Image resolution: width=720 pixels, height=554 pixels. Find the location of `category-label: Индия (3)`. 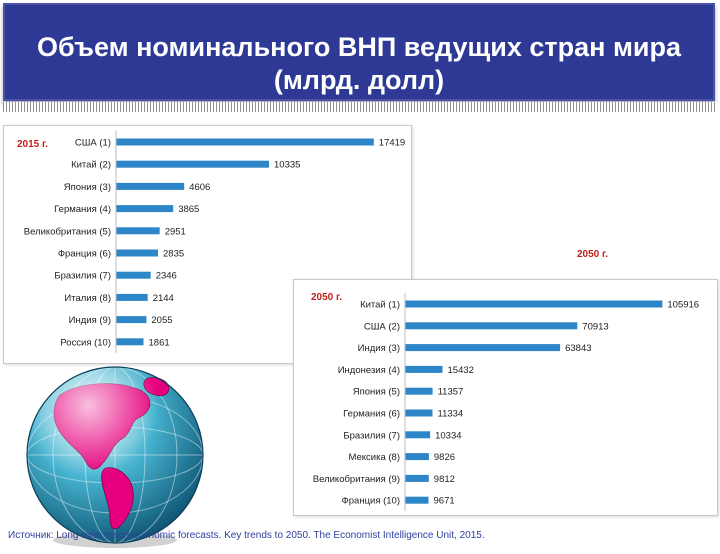

category-label: Индия (3) is located at coordinates (379, 348).